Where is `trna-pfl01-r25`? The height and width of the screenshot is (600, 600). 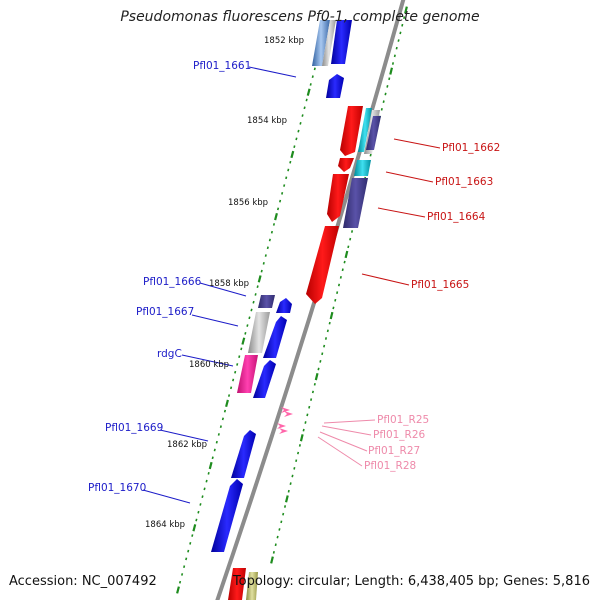
trna-pfl01-r25 is located at coordinates (285, 410).